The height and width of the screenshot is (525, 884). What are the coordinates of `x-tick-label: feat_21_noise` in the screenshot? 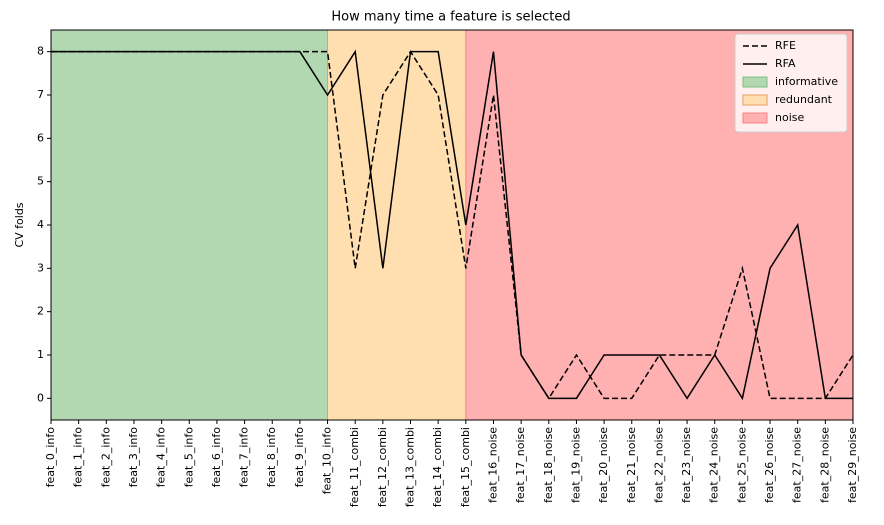 It's located at (631, 465).